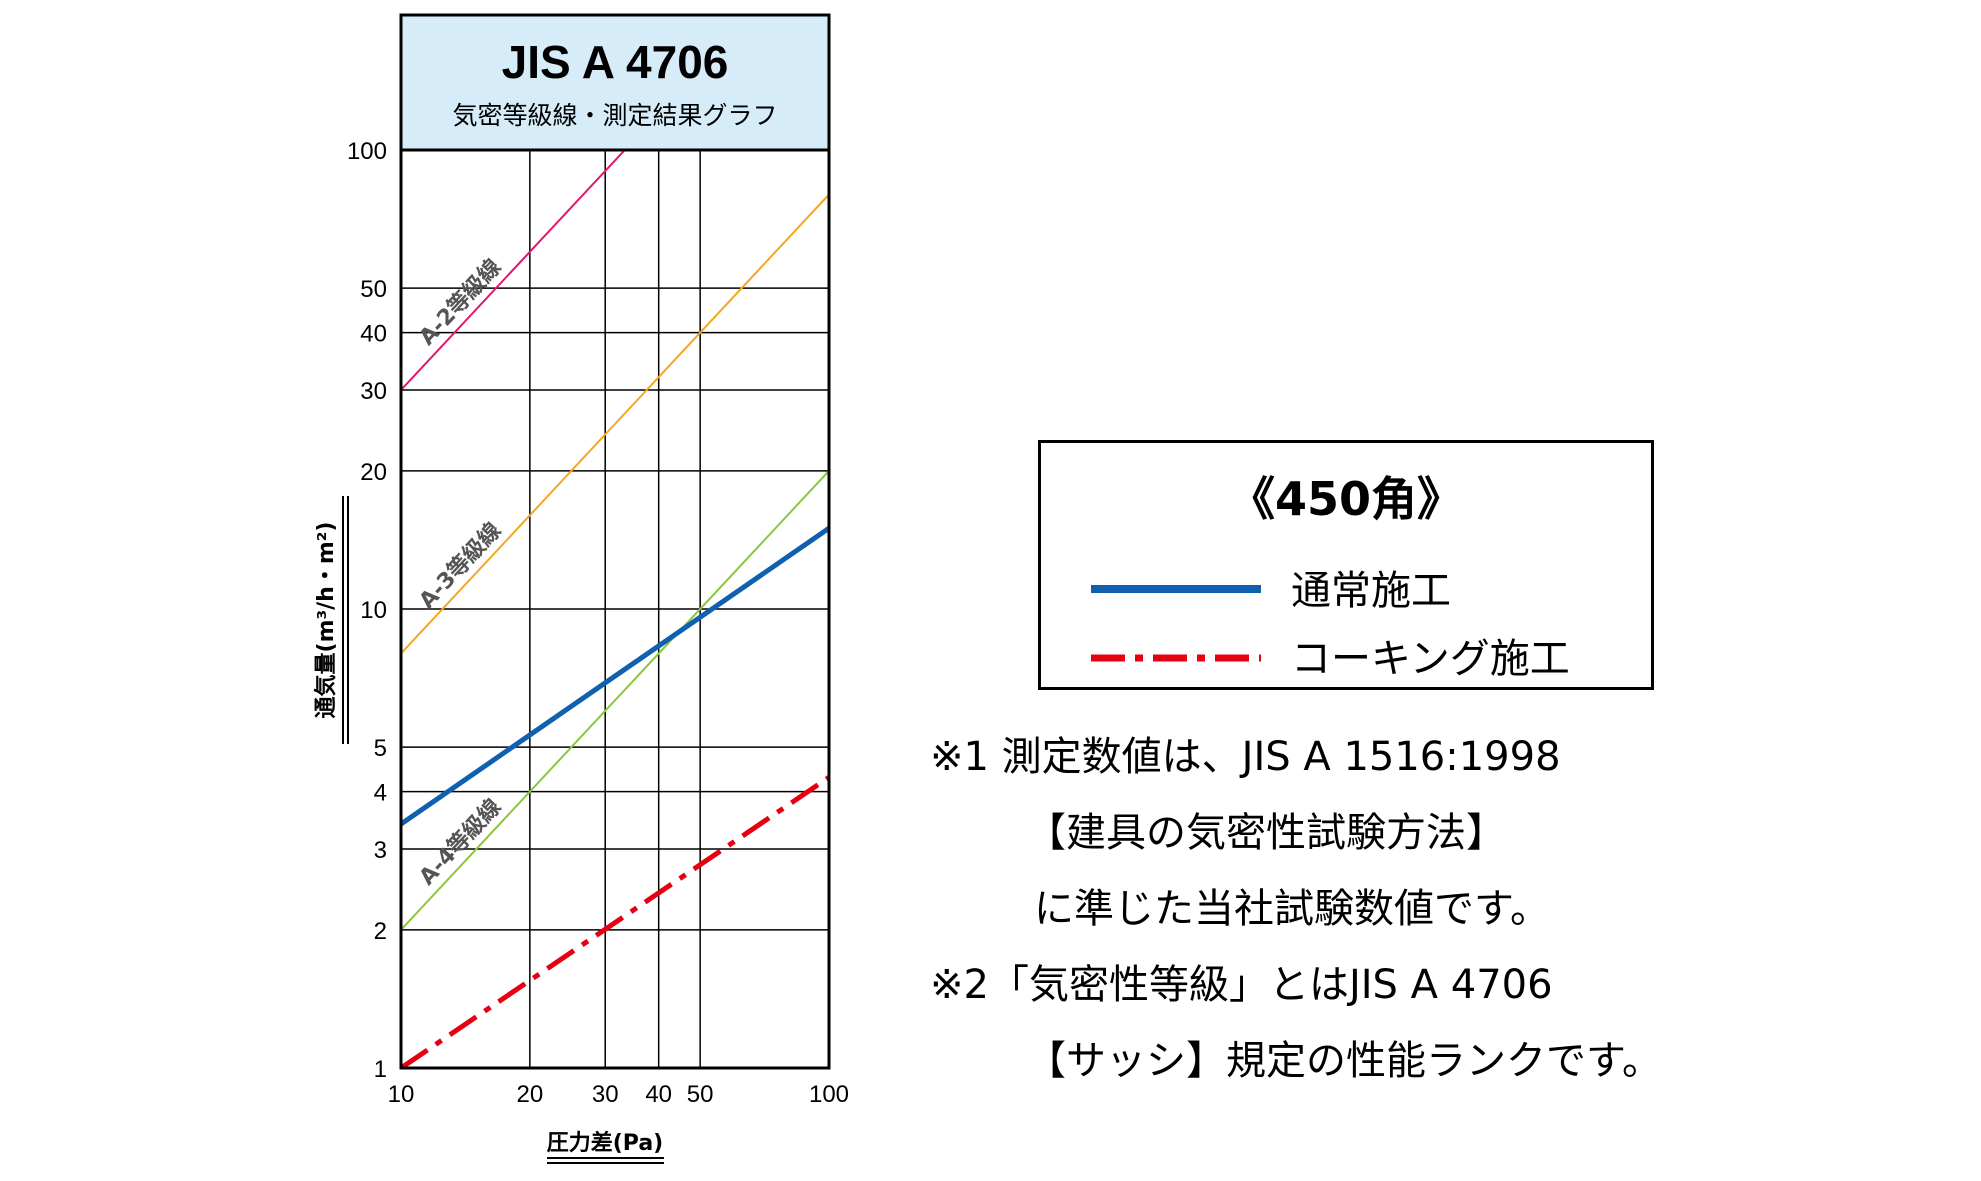 The width and height of the screenshot is (1981, 1181). Describe the element at coordinates (1176, 589) in the screenshot. I see `legend-swatch-normal` at that location.